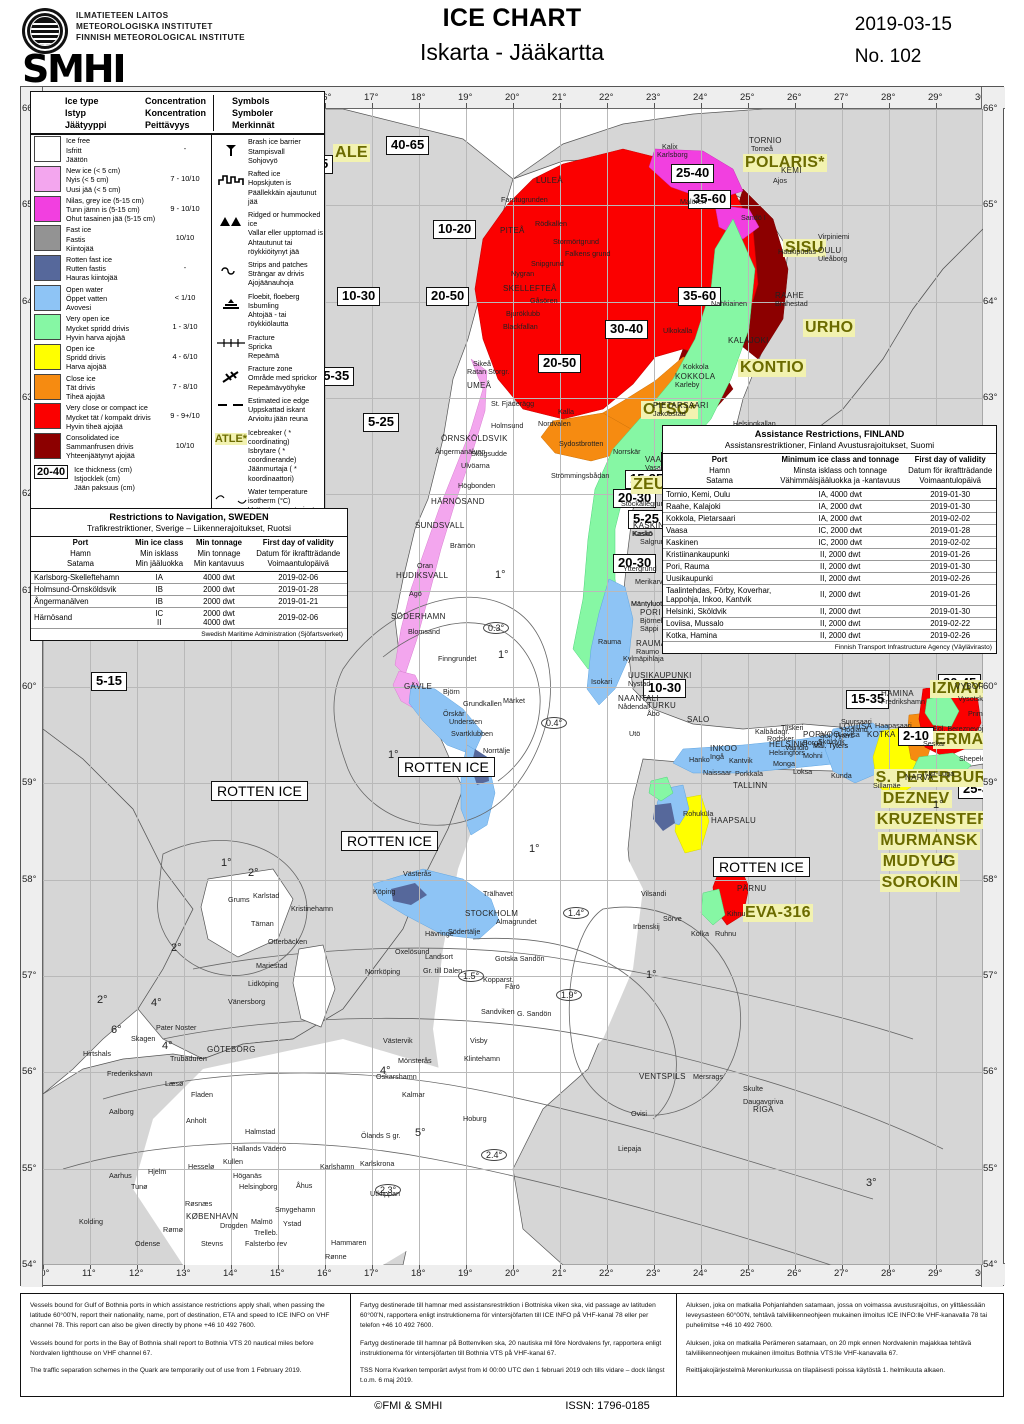 The width and height of the screenshot is (1024, 1424). Describe the element at coordinates (772, 731) in the screenshot. I see `place-label: Kalbådagr.` at that location.